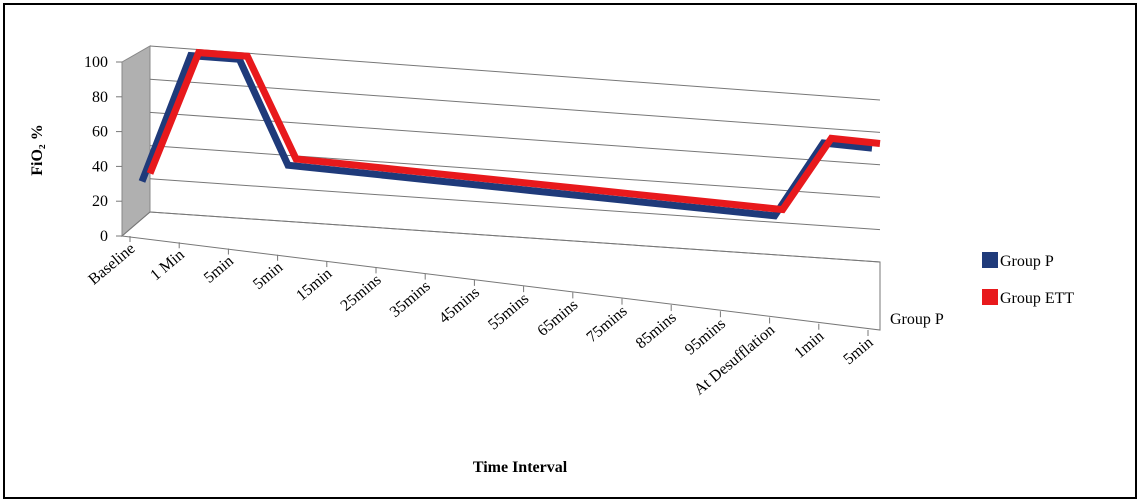 The height and width of the screenshot is (502, 1141). Describe the element at coordinates (1037, 298) in the screenshot. I see `legend-label: Group ETT` at that location.